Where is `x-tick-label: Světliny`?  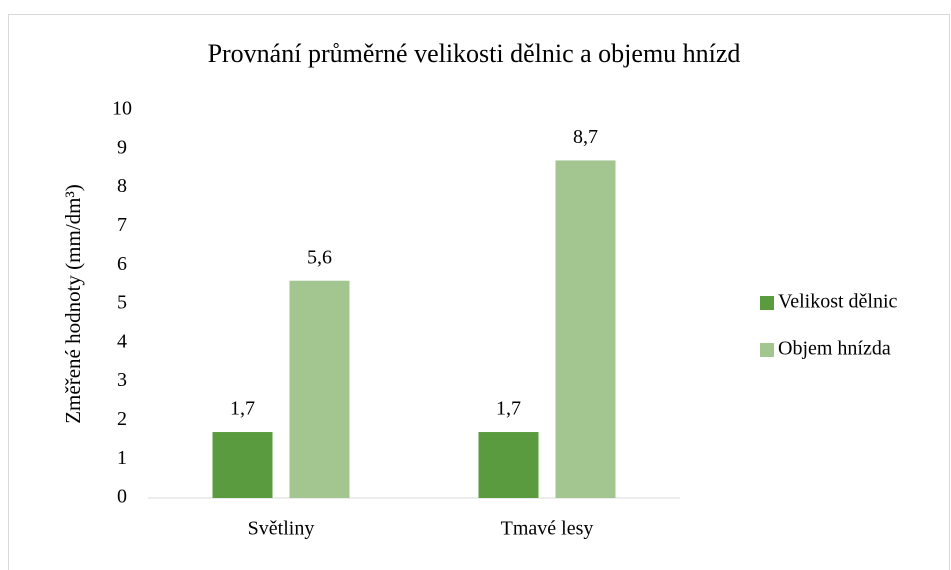 x-tick-label: Světliny is located at coordinates (281, 529).